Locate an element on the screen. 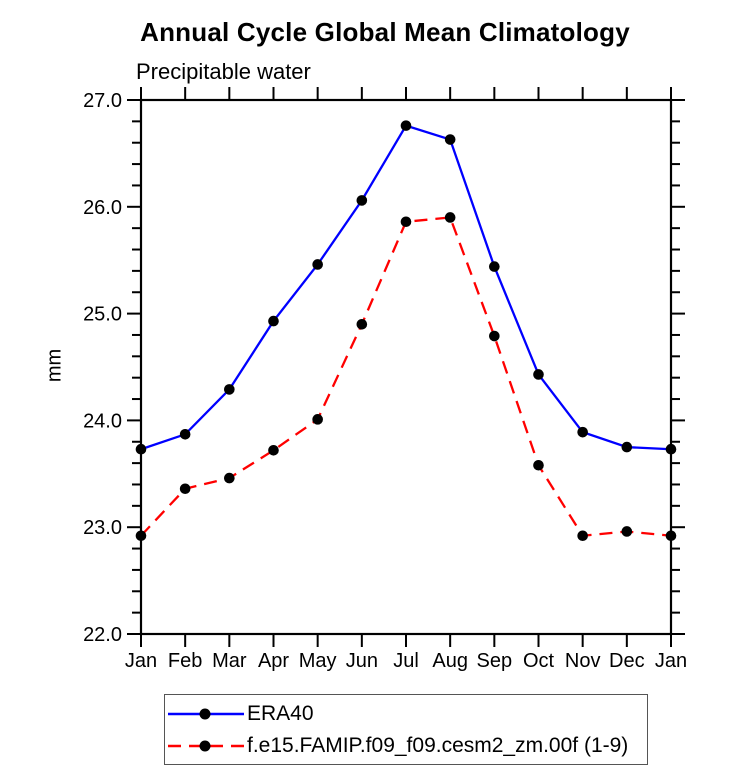 The width and height of the screenshot is (733, 771). y-tick-label: 22.0 is located at coordinates (102, 635).